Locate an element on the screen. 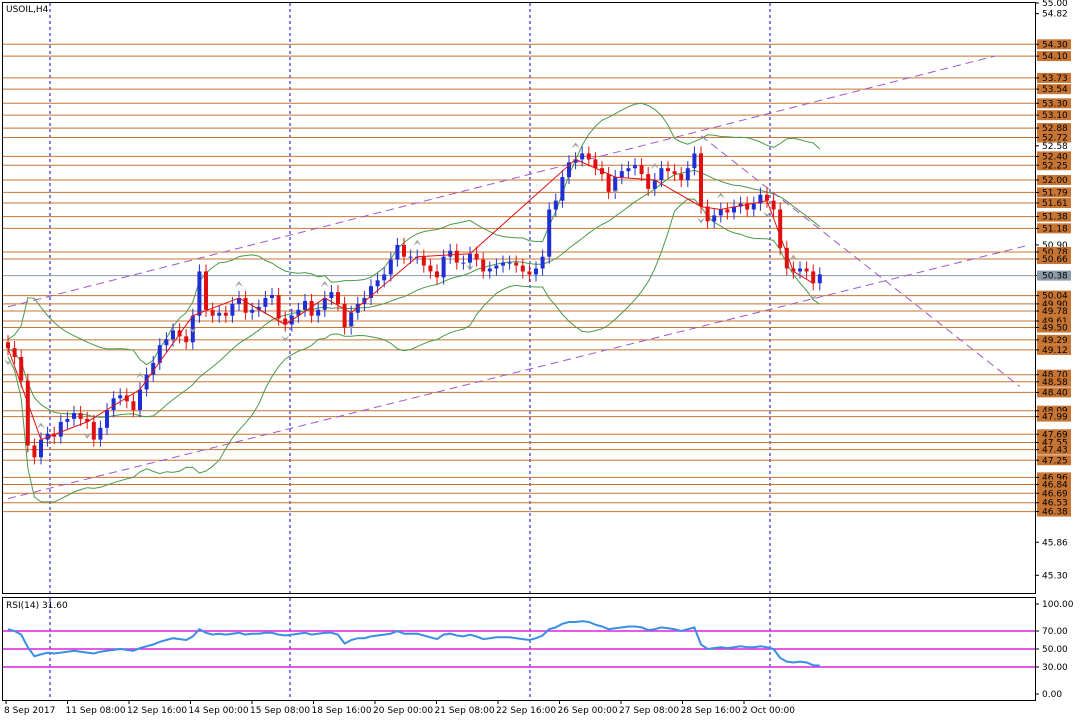  rsi-panel is located at coordinates (519, 644).